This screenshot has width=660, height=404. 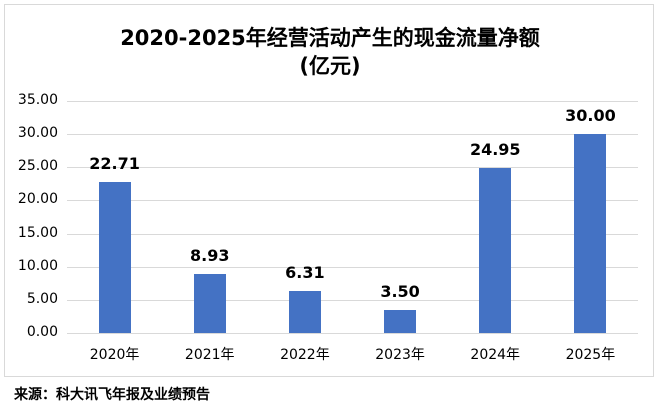 I want to click on y-tick-label: 5.00, so click(x=42, y=298).